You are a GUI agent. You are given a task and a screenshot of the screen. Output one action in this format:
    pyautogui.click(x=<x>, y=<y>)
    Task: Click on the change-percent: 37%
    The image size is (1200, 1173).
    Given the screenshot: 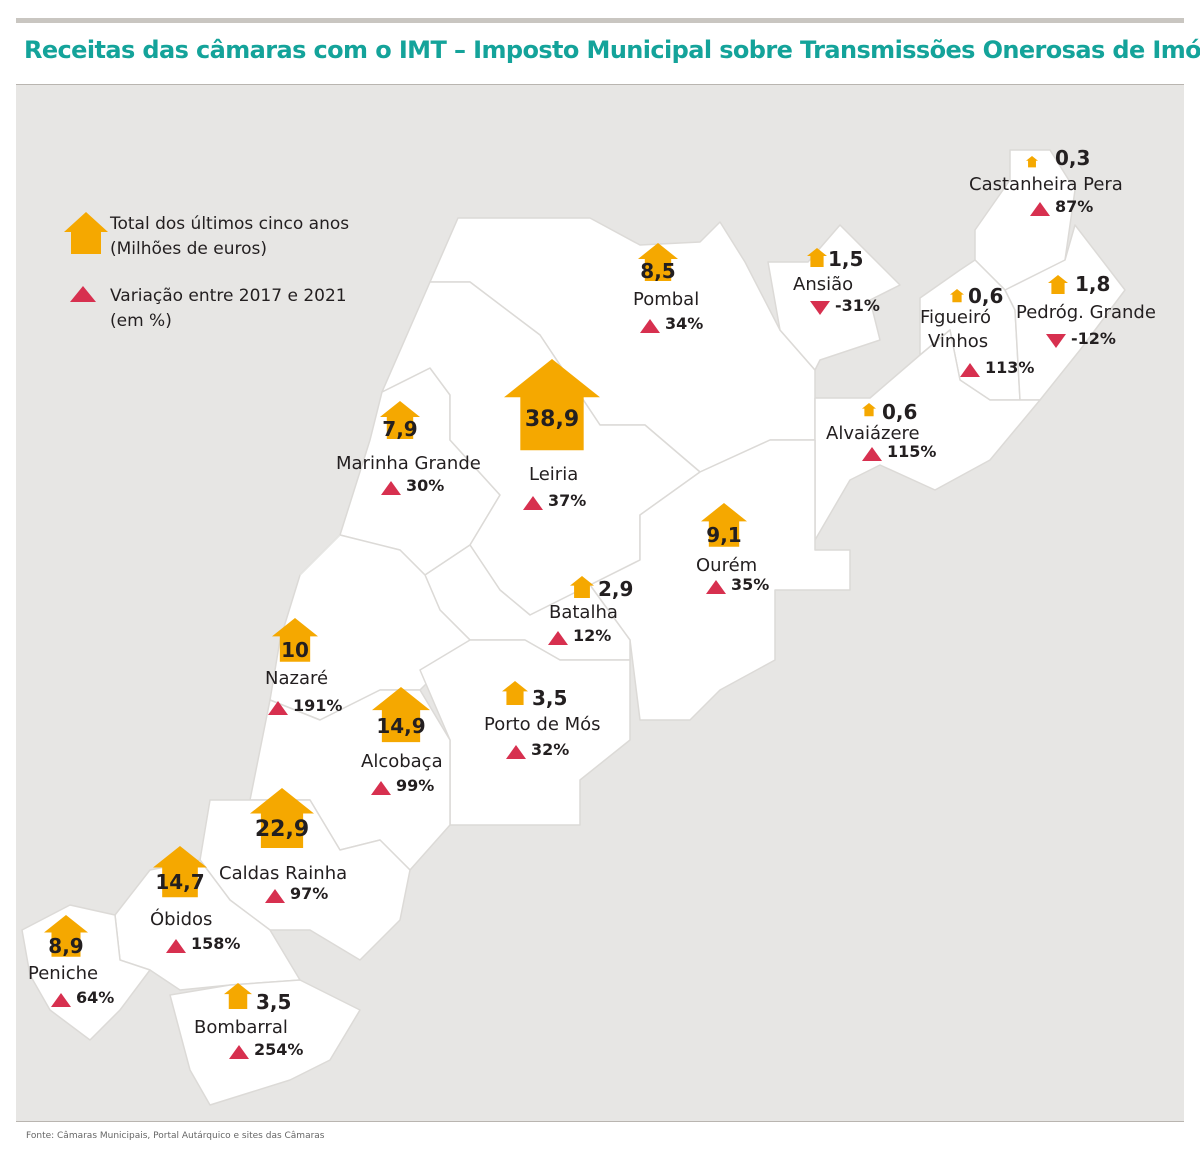 What is the action you would take?
    pyautogui.click(x=567, y=500)
    